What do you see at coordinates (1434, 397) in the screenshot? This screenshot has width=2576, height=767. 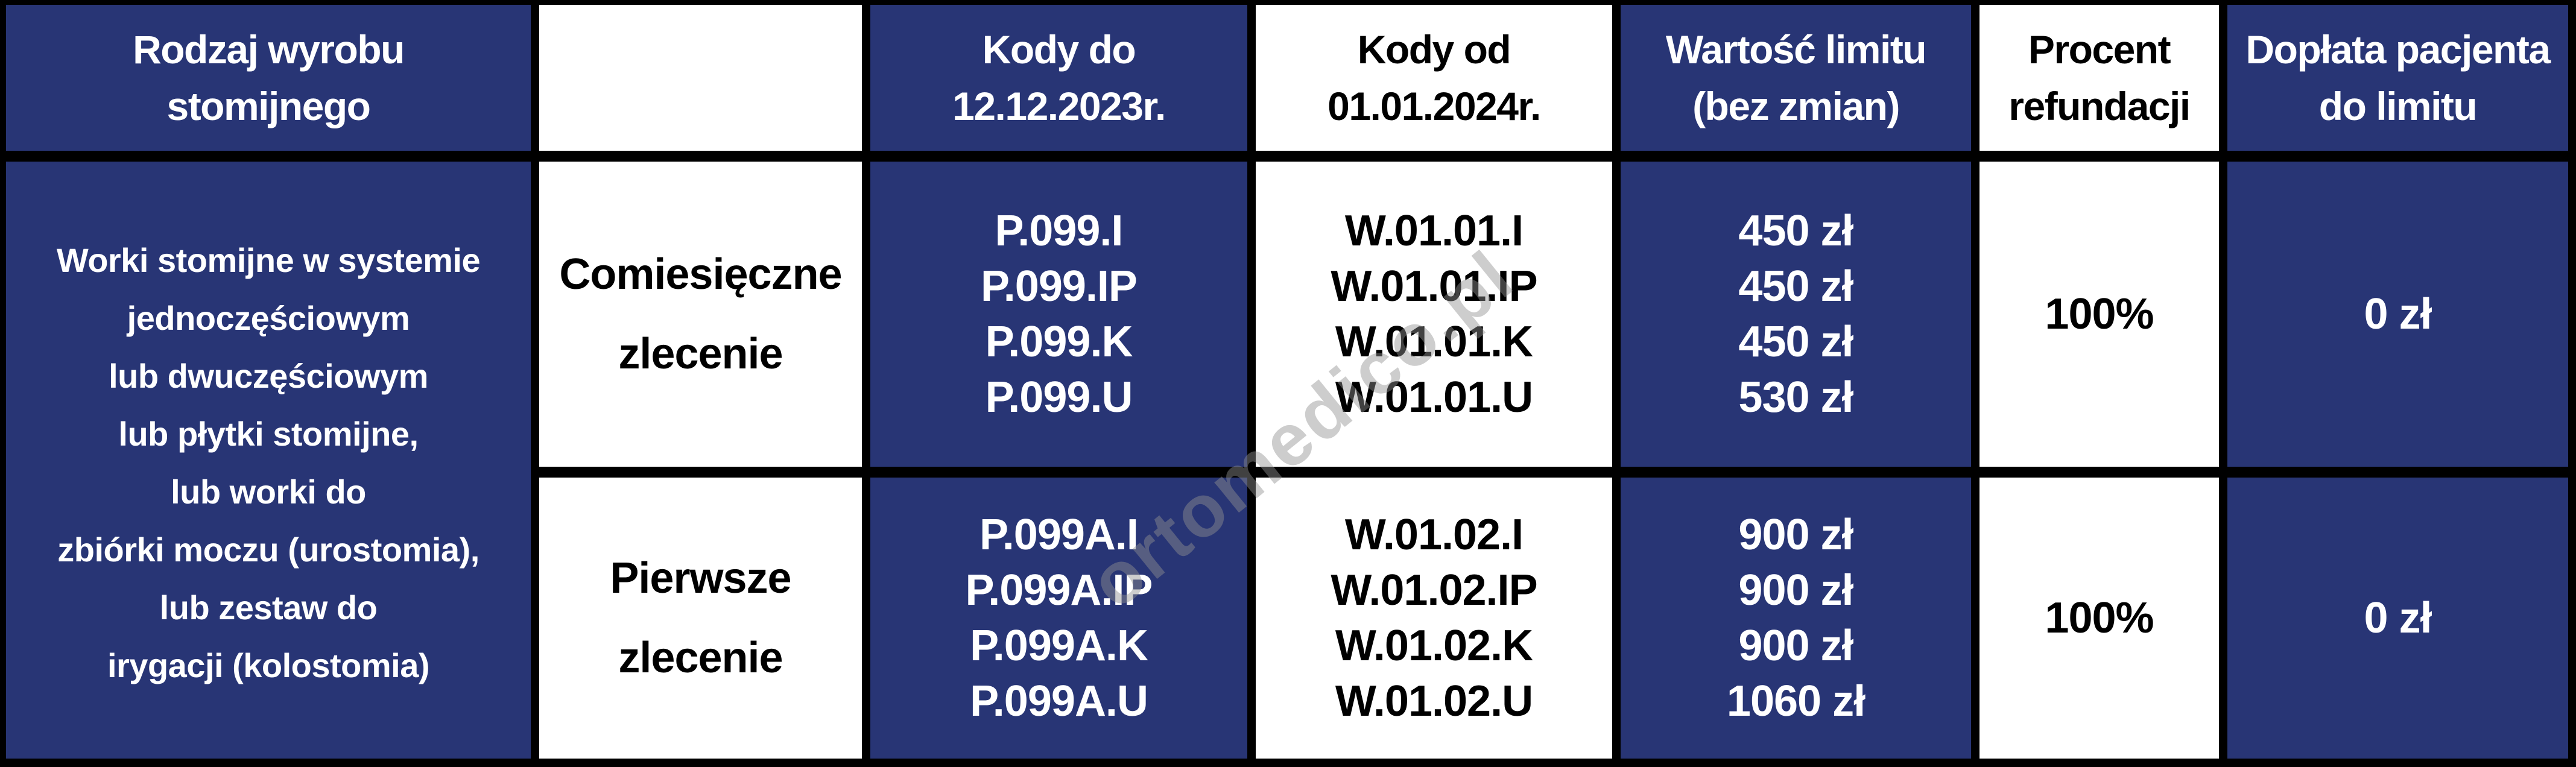 I see `code-value: W.01.01.U` at bounding box center [1434, 397].